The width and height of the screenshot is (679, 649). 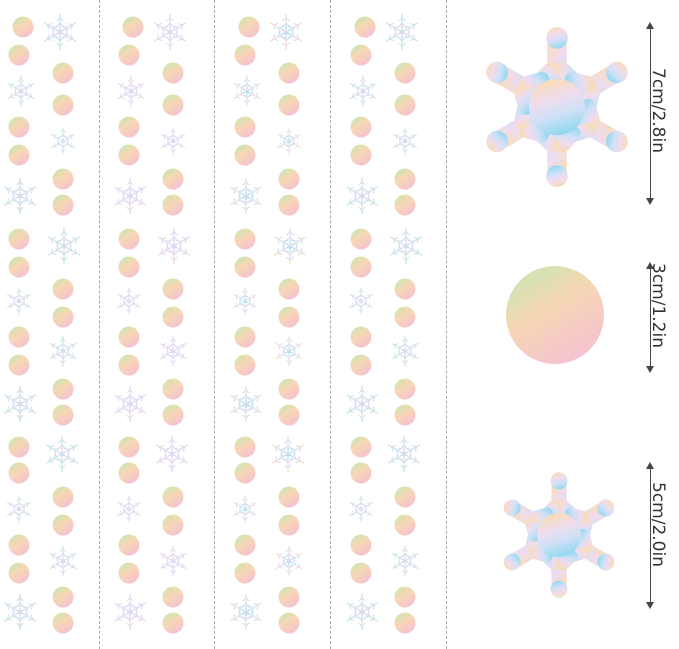 What do you see at coordinates (658, 110) in the screenshot?
I see `size-label-large: 7cm/2.8in` at bounding box center [658, 110].